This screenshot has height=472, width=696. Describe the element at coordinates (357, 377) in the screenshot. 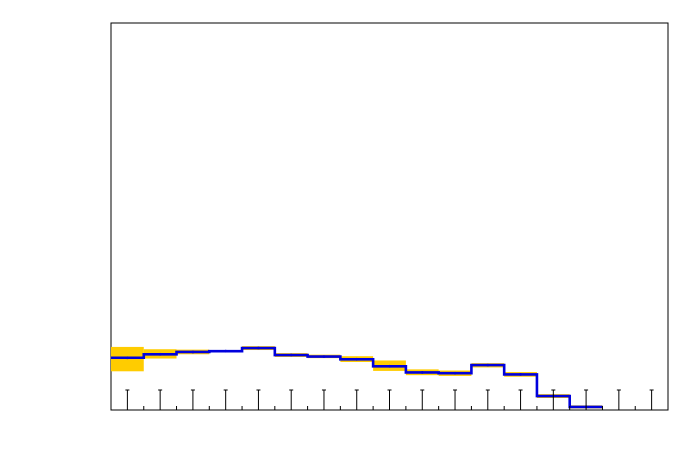

I see `series-line-layer` at that location.